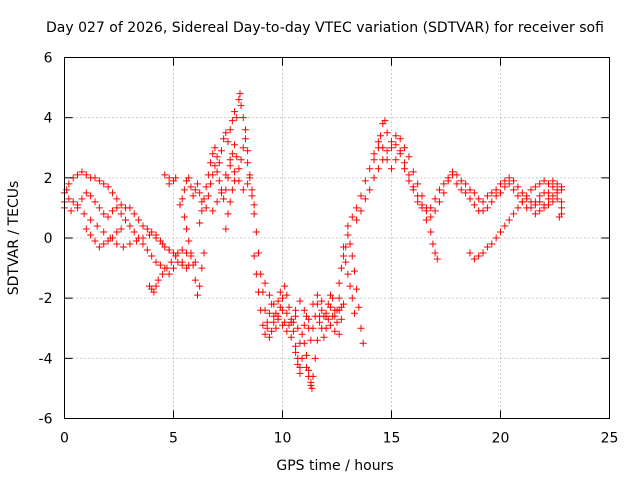  Describe the element at coordinates (46, 299) in the screenshot. I see `y-tick-label: -2` at that location.